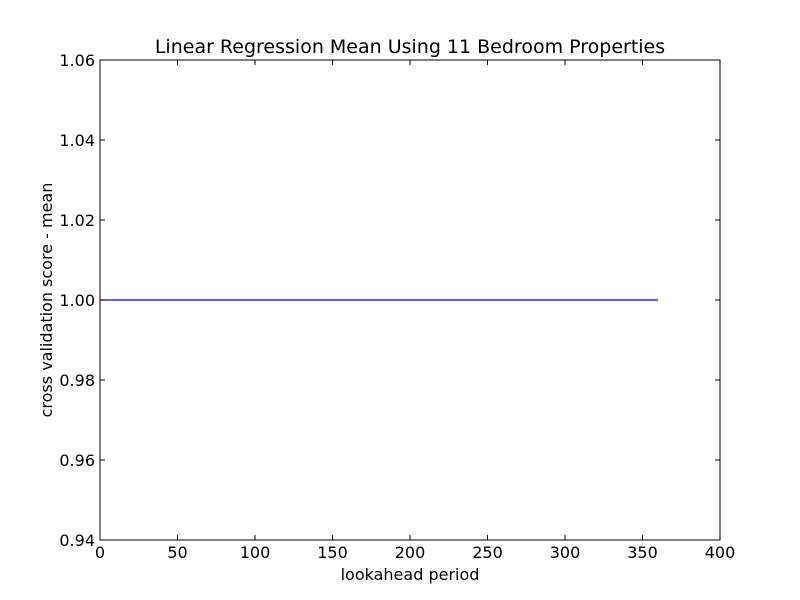 The height and width of the screenshot is (600, 800). I want to click on x-tick-label: 200, so click(410, 552).